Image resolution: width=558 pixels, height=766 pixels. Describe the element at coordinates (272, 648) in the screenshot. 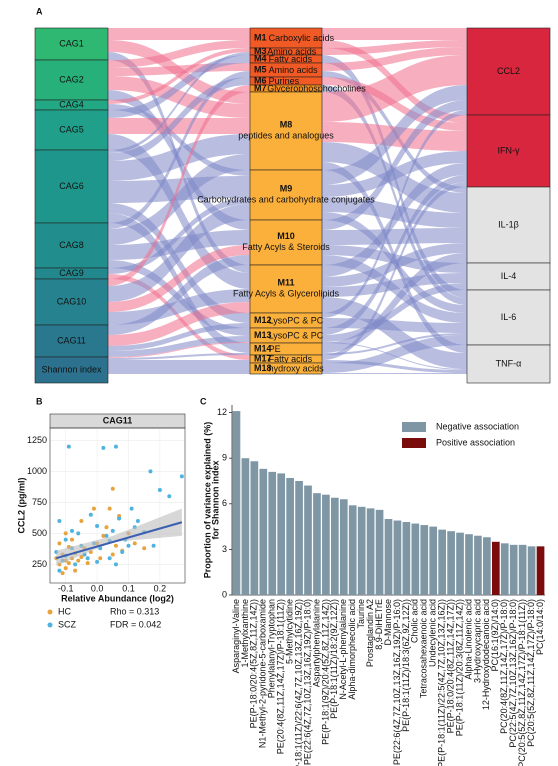

I see `x-tick-label: Phenylalanyl-Tryptophan` at that location.